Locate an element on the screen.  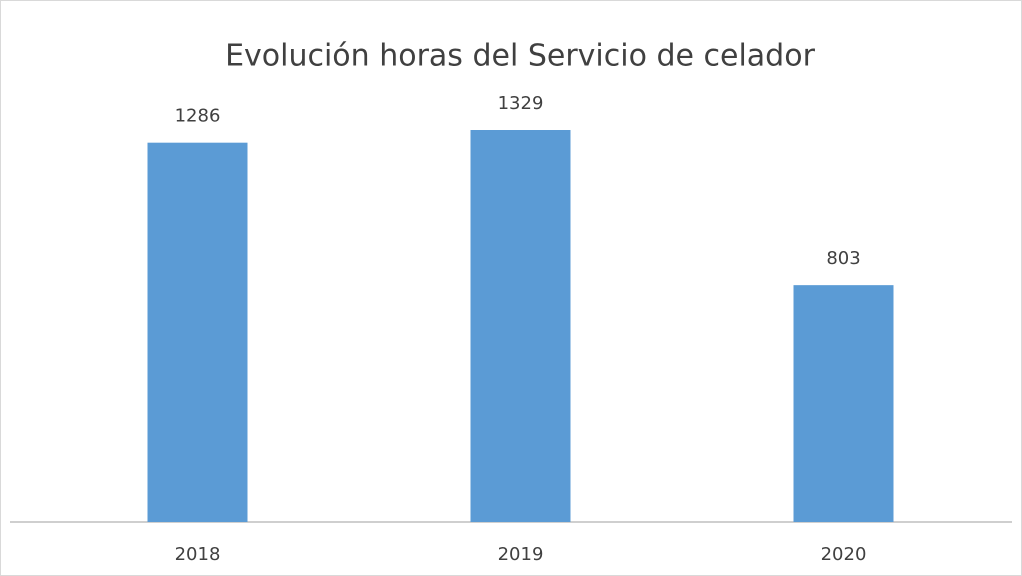
x-tick-label: 2018 is located at coordinates (198, 554).